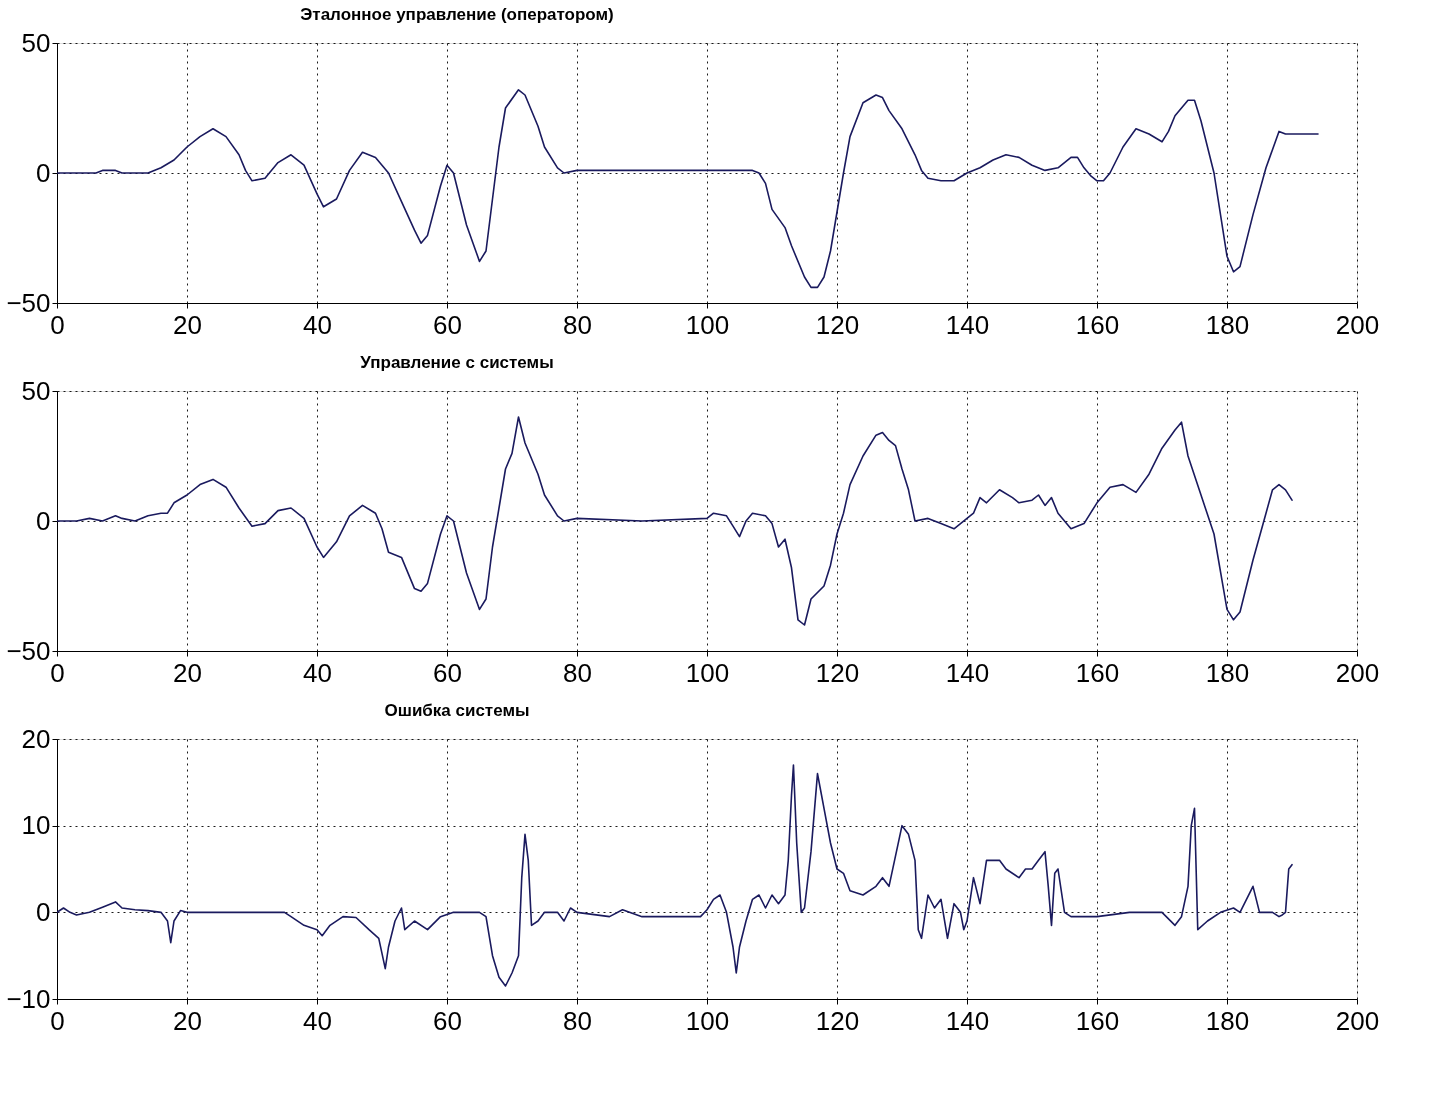  Describe the element at coordinates (36, 825) in the screenshot. I see `y-tick-label: 10` at that location.